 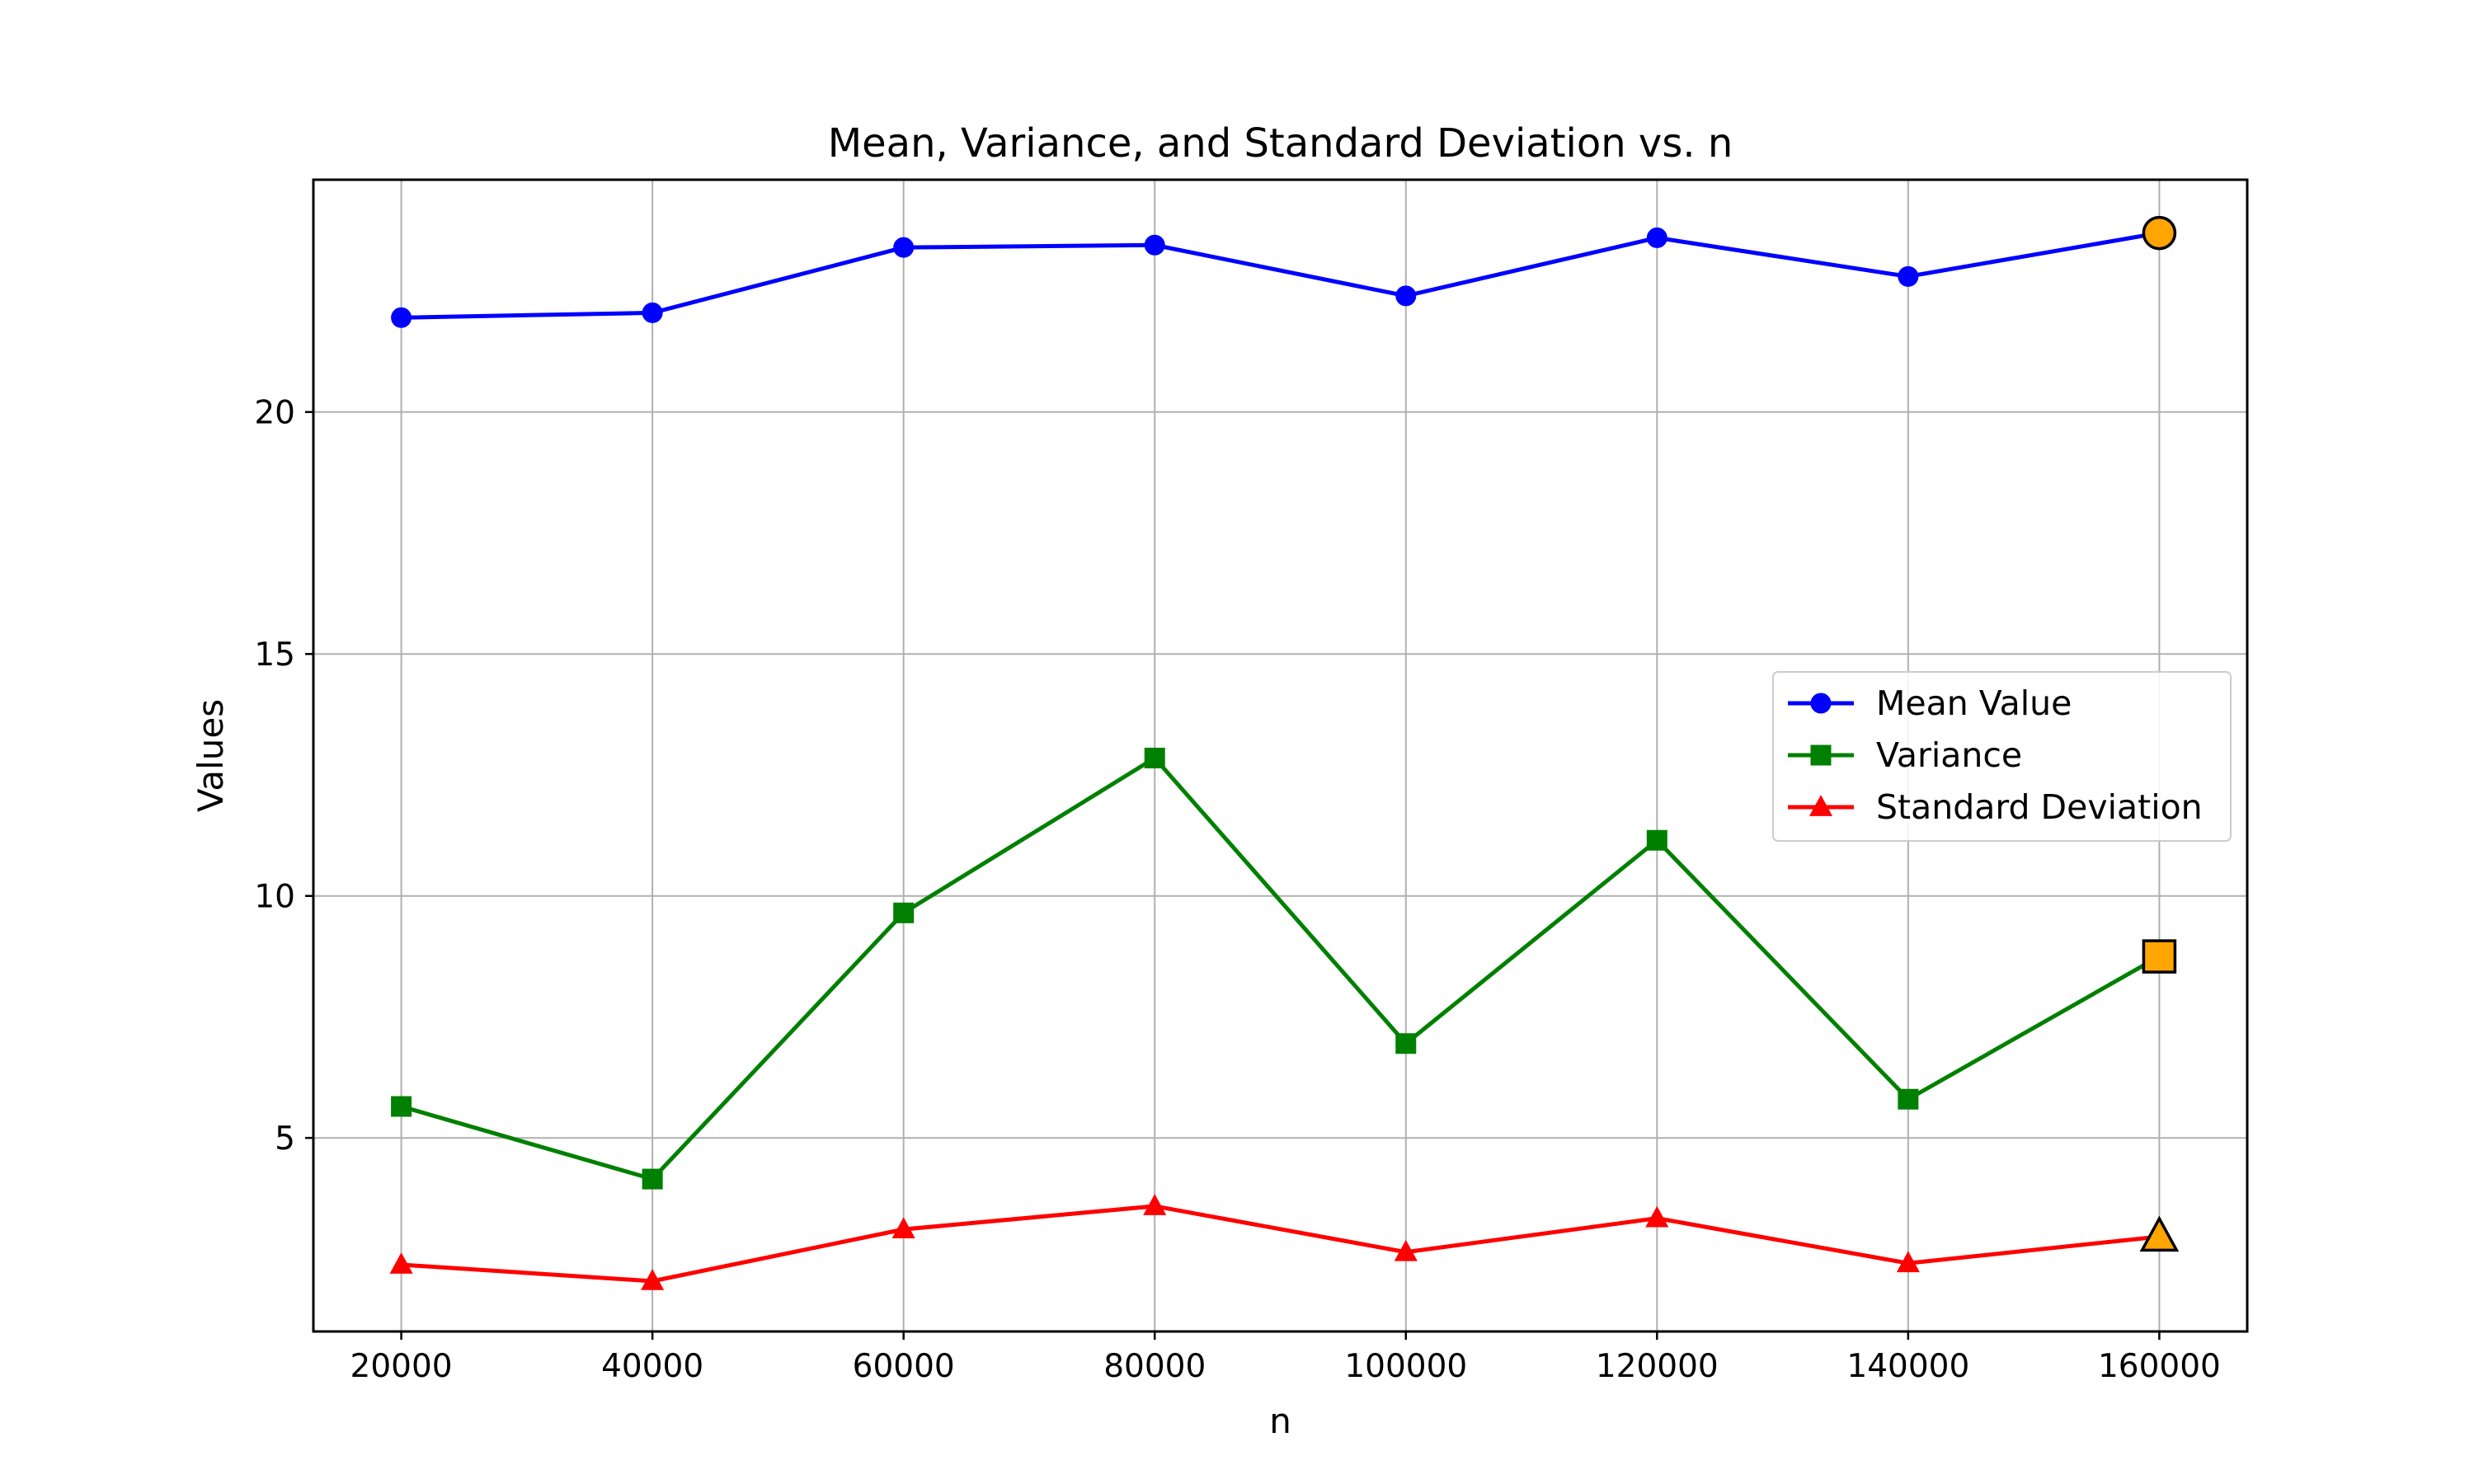 I want to click on legend: Mean Value Variance Standard Deviation, so click(x=2002, y=756).